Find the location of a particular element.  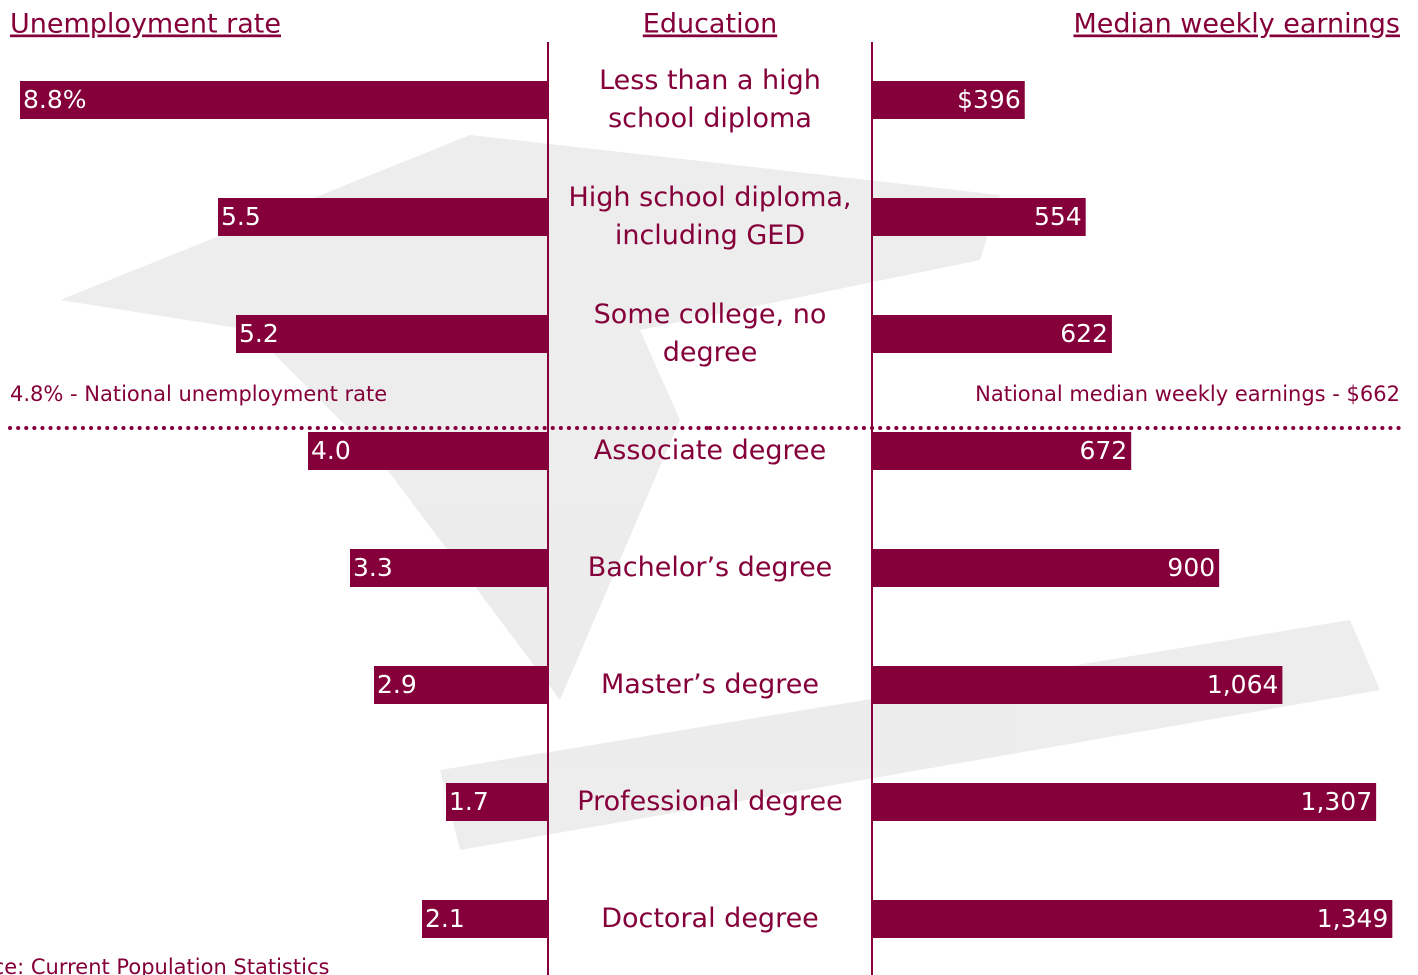

value-label: 900 is located at coordinates (1191, 567).